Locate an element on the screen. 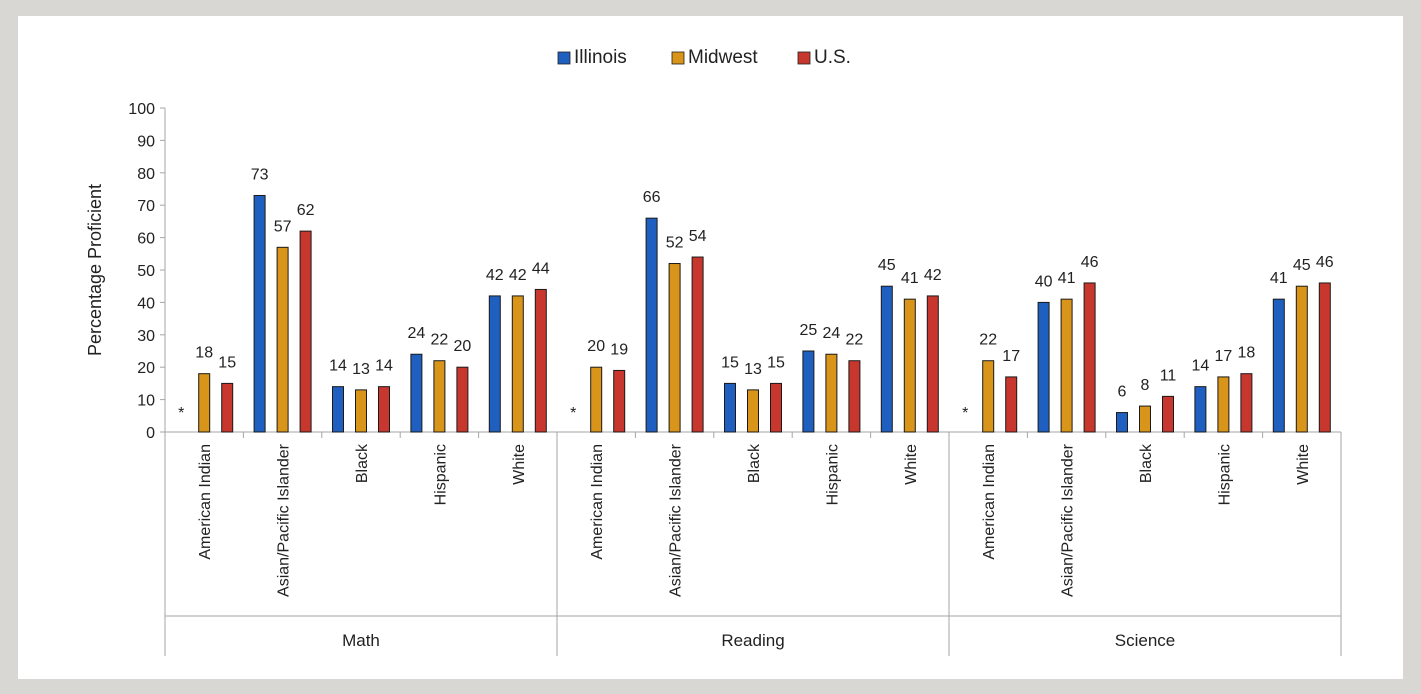 The height and width of the screenshot is (694, 1421). data-label: 11 is located at coordinates (1168, 375).